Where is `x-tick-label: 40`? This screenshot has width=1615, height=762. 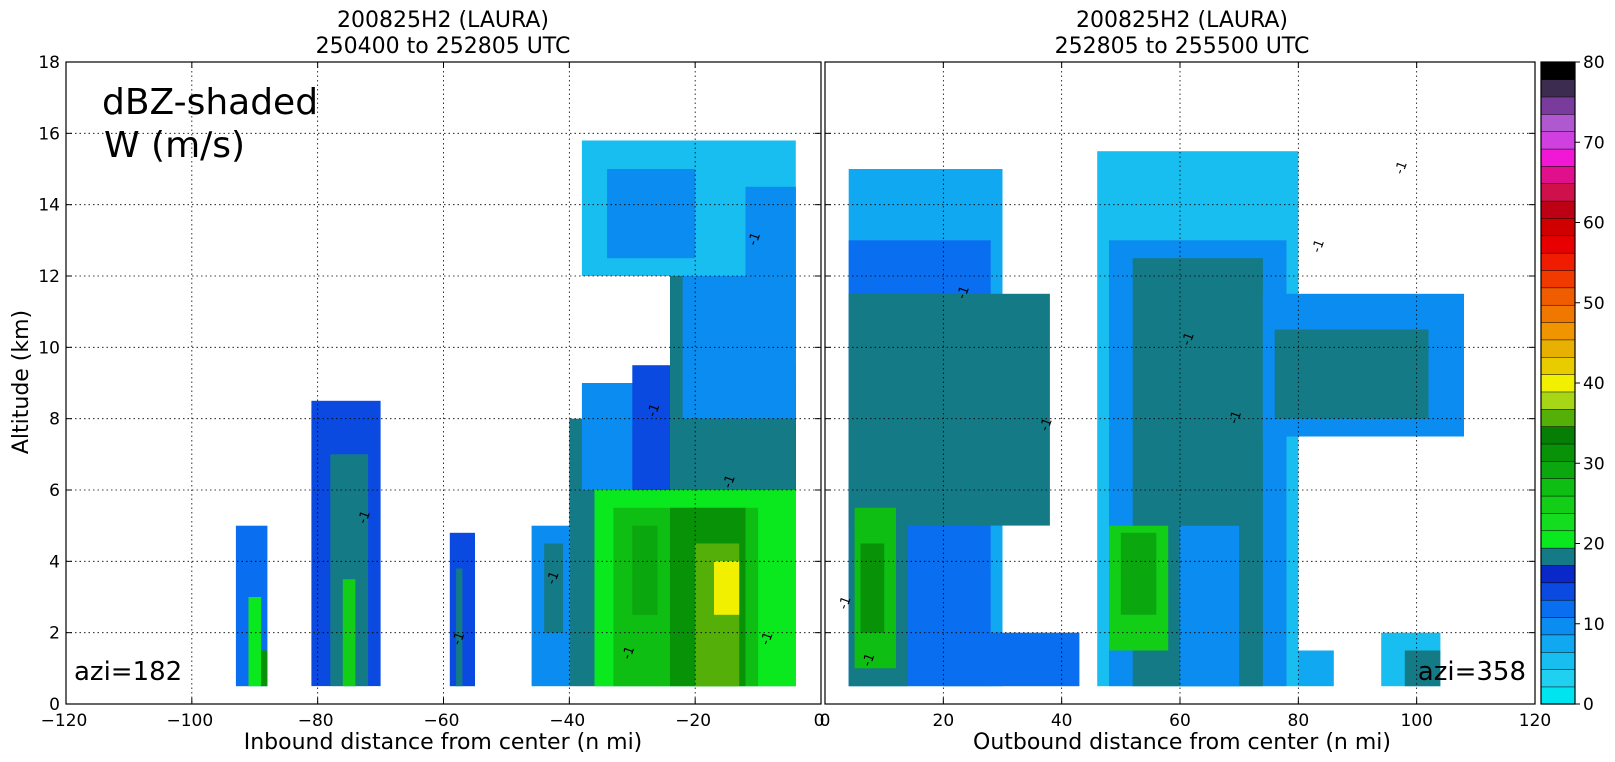 x-tick-label: 40 is located at coordinates (1062, 721).